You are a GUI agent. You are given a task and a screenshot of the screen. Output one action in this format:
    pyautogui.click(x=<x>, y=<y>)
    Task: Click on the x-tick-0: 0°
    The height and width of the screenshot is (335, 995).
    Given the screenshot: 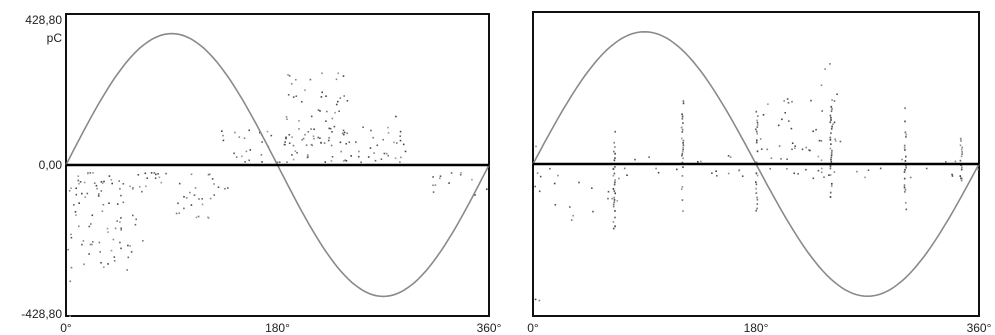 What is the action you would take?
    pyautogui.click(x=66, y=328)
    